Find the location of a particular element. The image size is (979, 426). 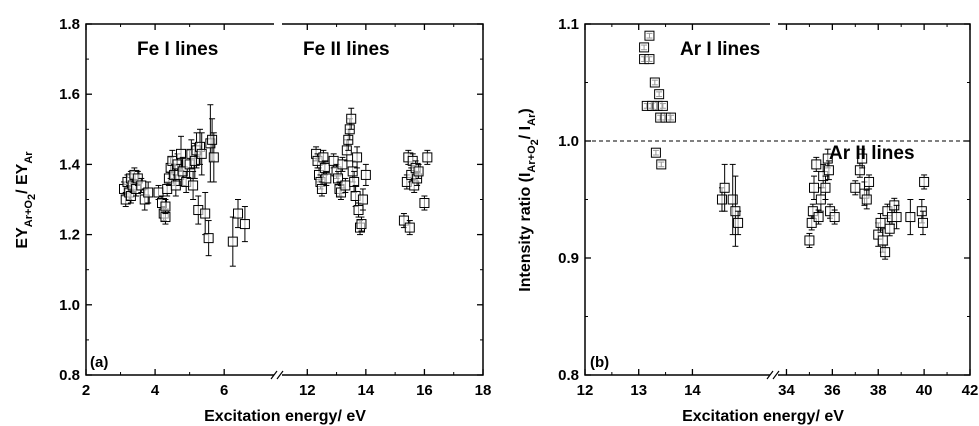

panel-a-points is located at coordinates (276, 185).